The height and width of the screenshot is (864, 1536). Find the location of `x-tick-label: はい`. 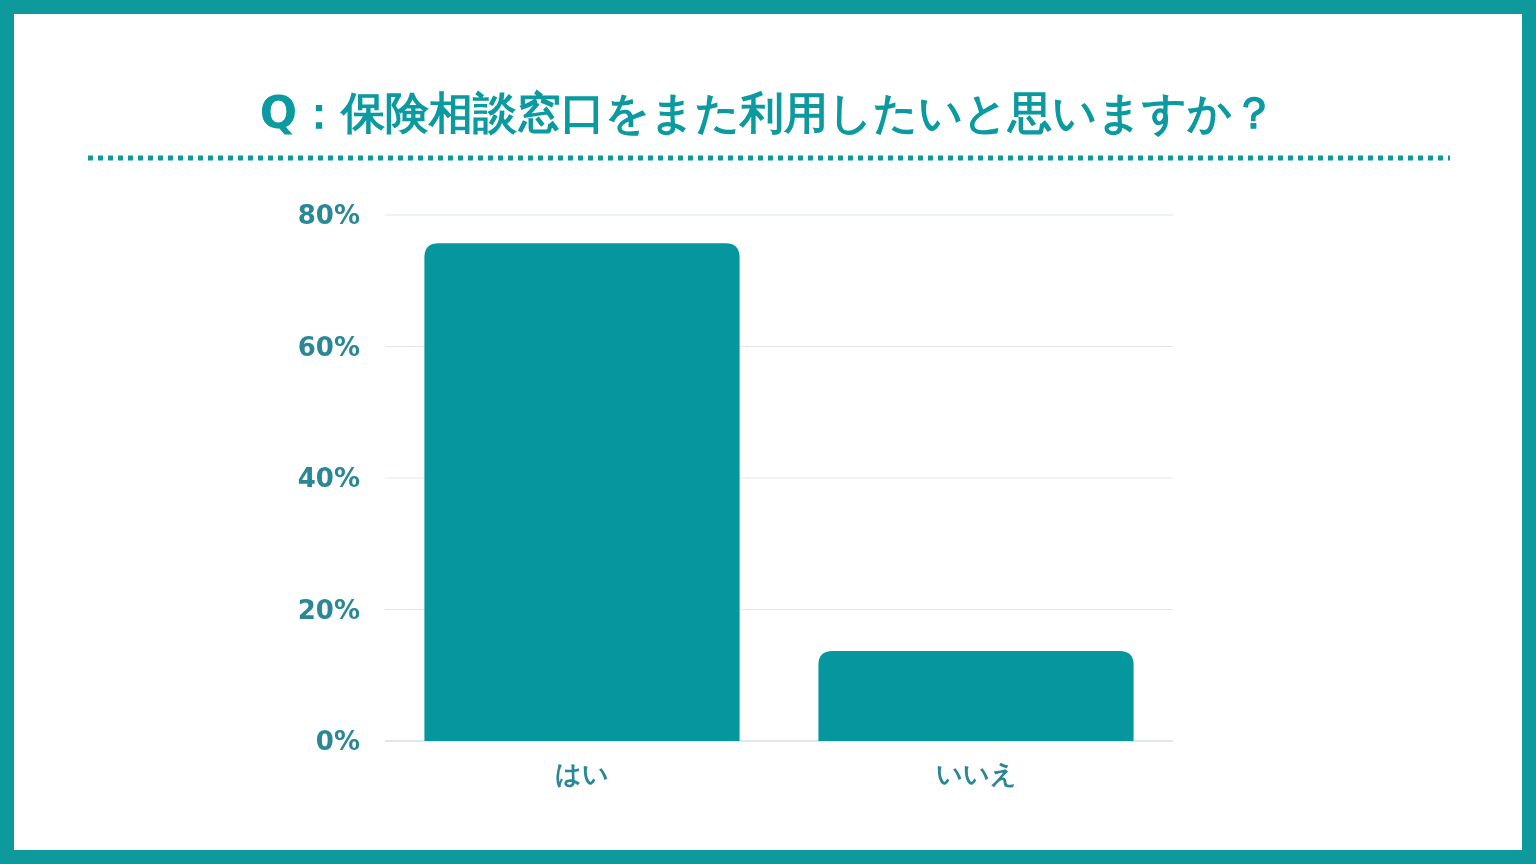

x-tick-label: はい is located at coordinates (582, 774).